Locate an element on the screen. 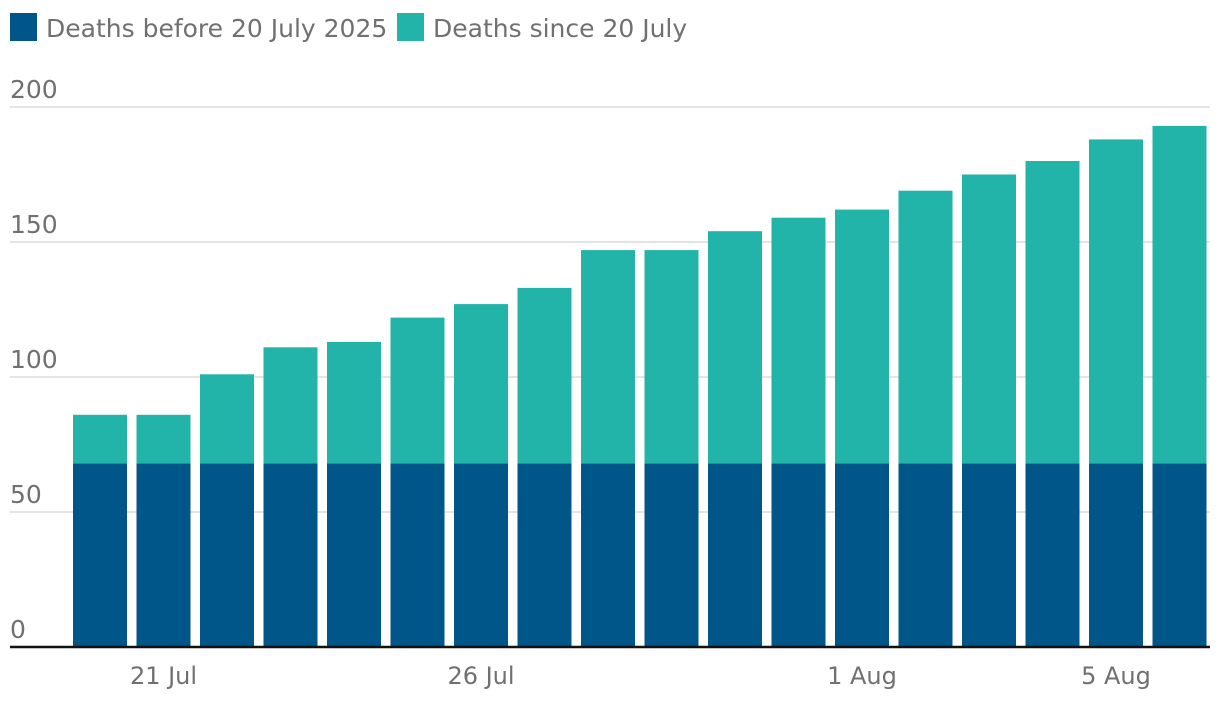 Image resolution: width=1220 pixels, height=712 pixels. y-tick-label: 200 is located at coordinates (34, 89).